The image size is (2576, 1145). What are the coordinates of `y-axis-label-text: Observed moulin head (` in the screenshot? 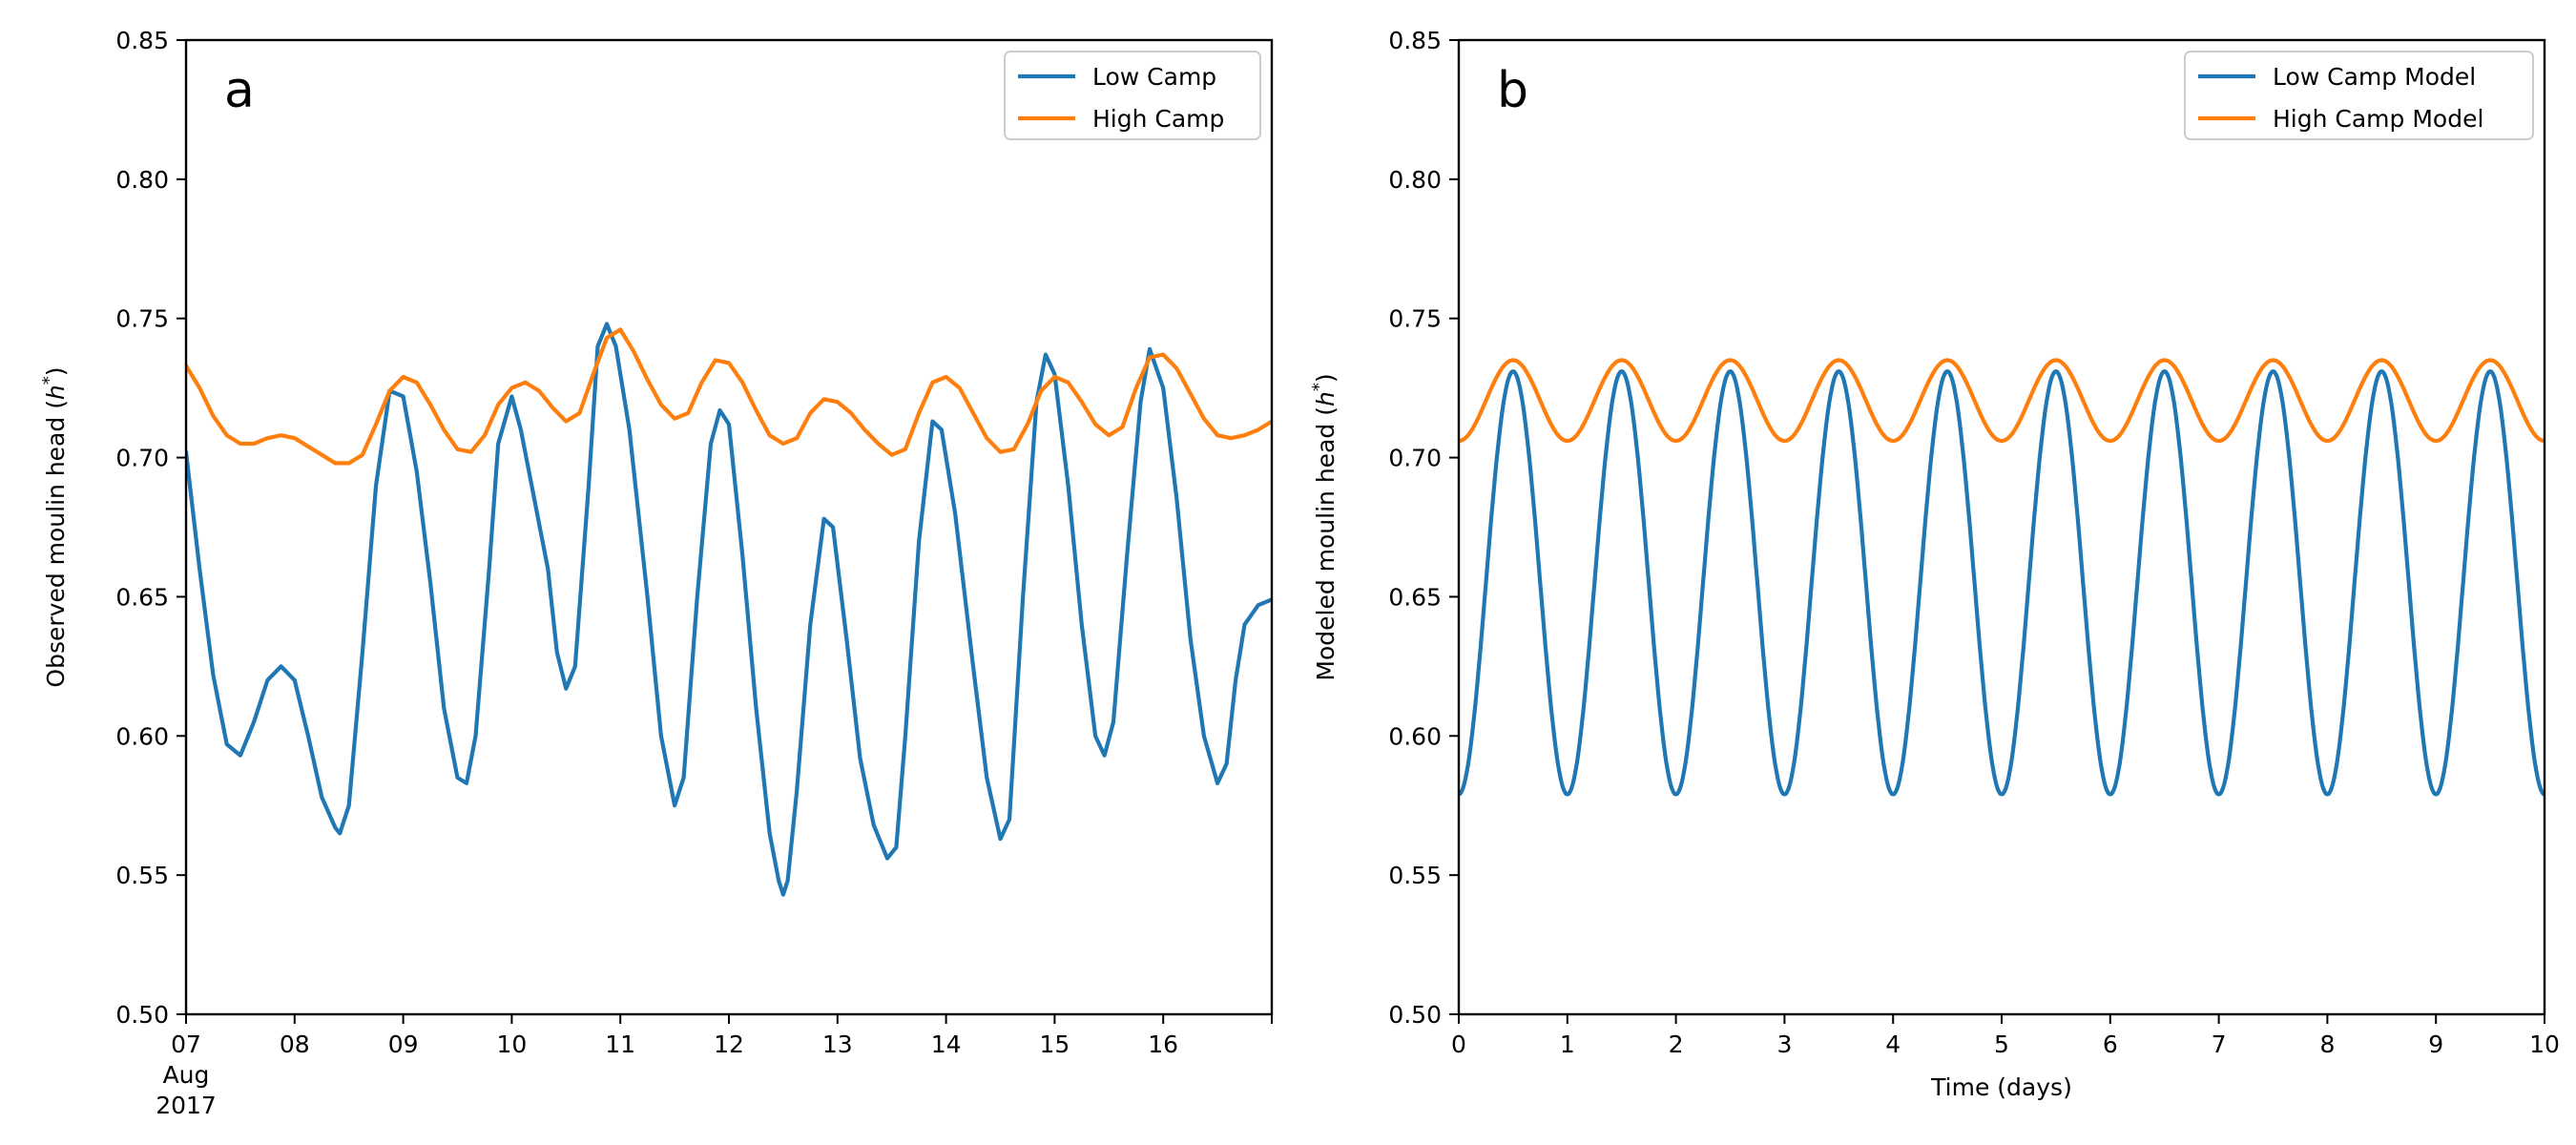 It's located at (56, 544).